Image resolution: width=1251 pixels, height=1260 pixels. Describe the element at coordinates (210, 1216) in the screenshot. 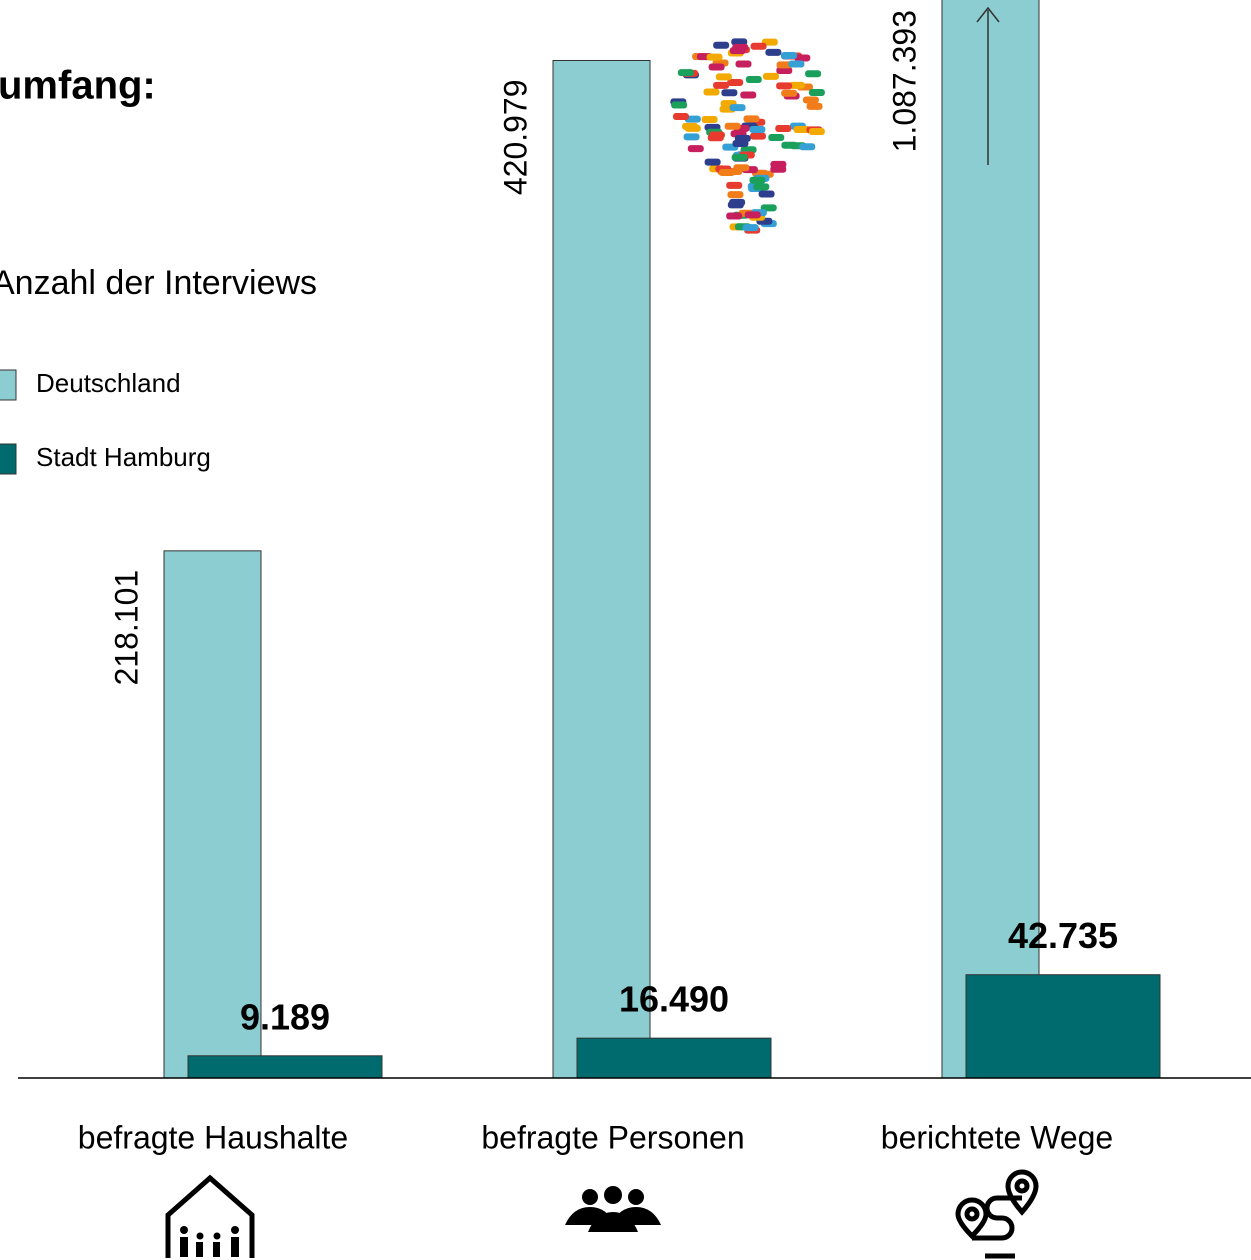

I see `household-icon` at that location.